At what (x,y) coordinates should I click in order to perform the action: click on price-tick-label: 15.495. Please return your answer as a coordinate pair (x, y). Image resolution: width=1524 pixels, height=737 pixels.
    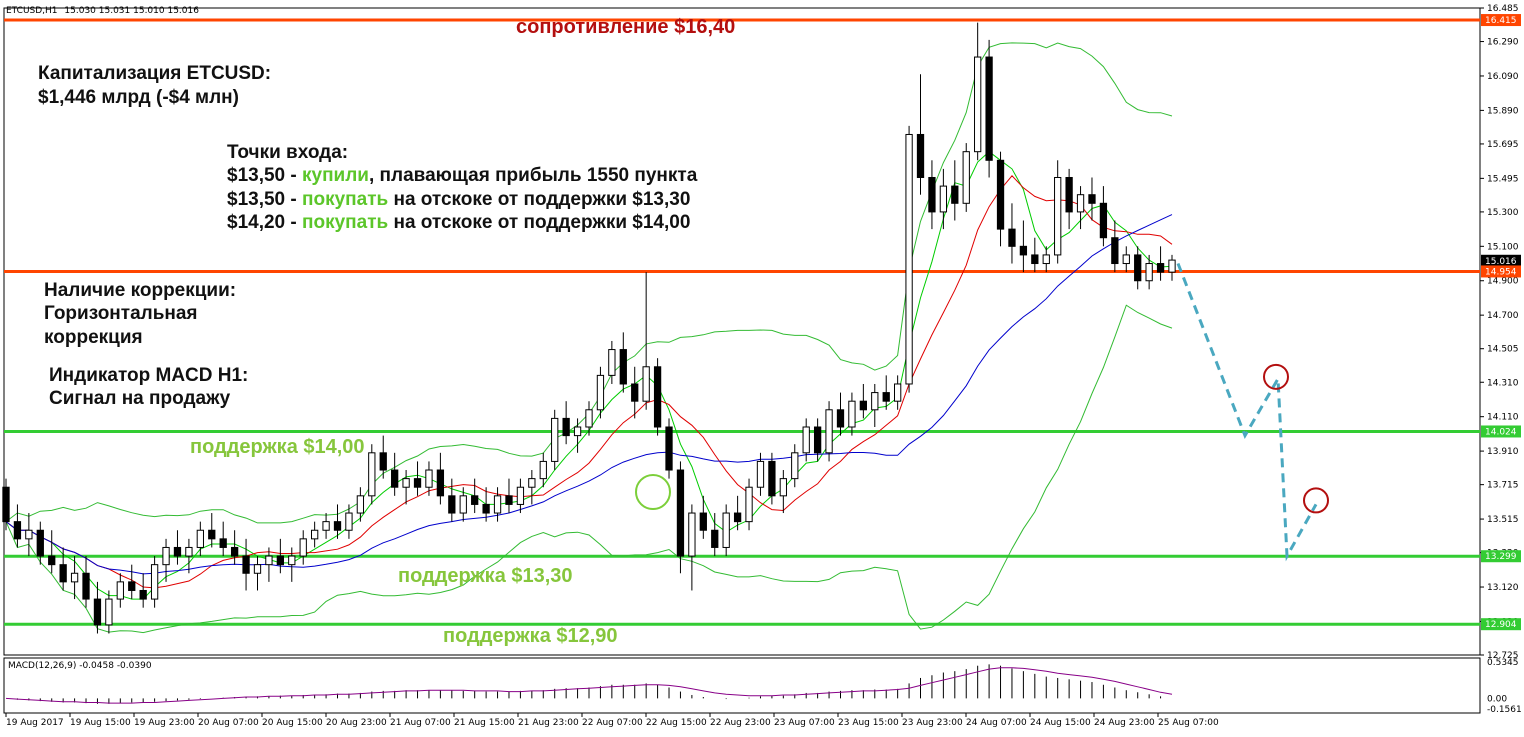
    Looking at the image, I should click on (1503, 179).